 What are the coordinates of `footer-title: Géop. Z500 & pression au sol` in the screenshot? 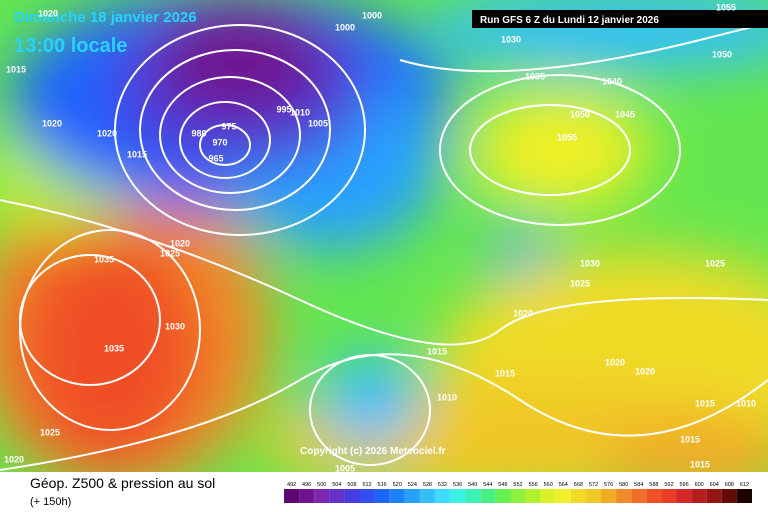 It's located at (122, 483).